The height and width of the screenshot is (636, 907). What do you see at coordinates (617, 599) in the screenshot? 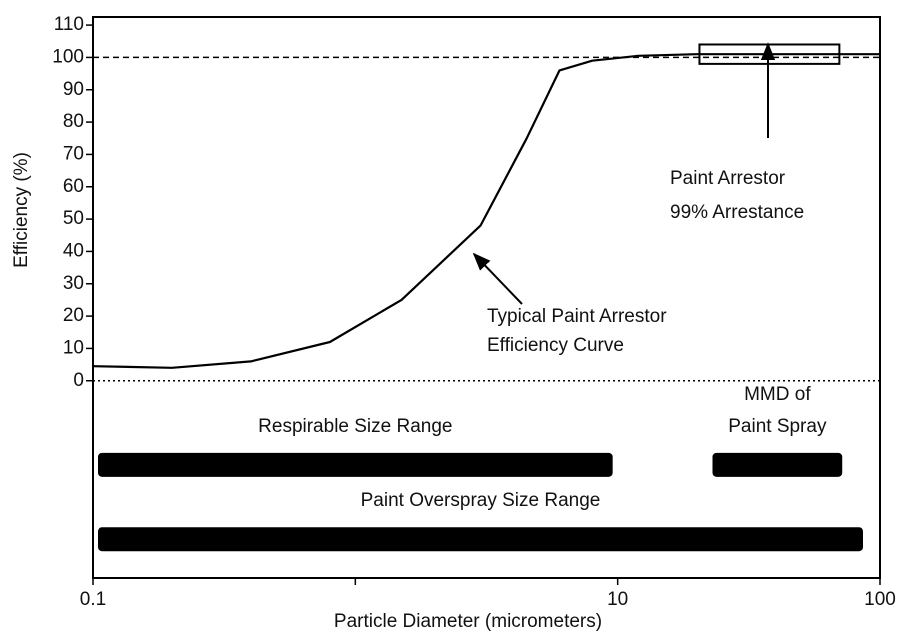
I see `x-tick-label: 10` at bounding box center [617, 599].